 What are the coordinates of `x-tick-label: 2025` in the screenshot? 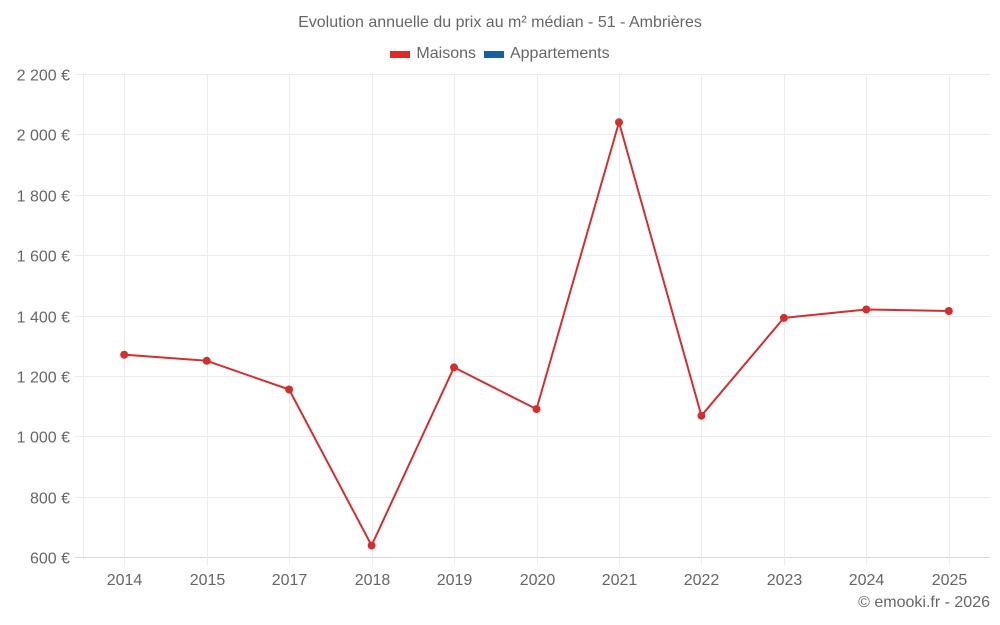 It's located at (950, 580).